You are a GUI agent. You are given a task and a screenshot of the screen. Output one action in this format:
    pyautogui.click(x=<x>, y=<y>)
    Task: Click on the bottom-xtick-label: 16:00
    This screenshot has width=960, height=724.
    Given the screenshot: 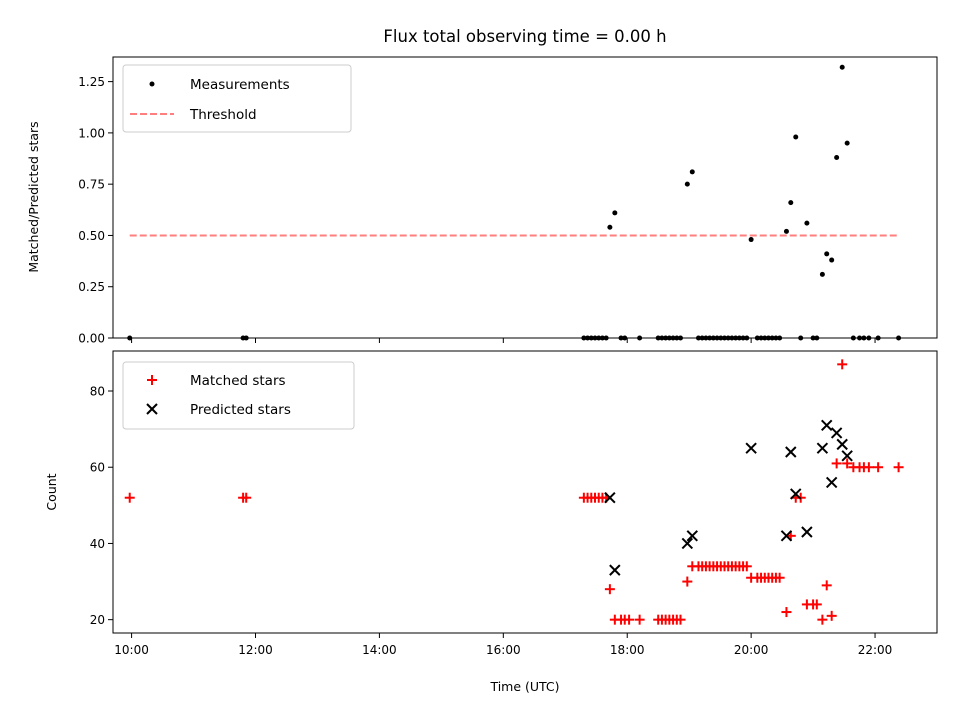 What is the action you would take?
    pyautogui.click(x=503, y=650)
    